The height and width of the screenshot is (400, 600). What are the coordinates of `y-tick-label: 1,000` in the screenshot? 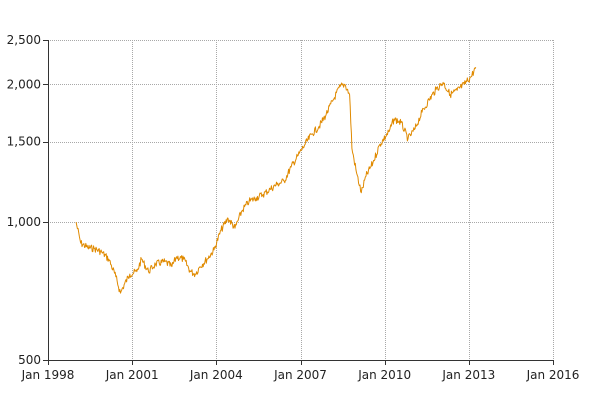 It's located at (24, 222).